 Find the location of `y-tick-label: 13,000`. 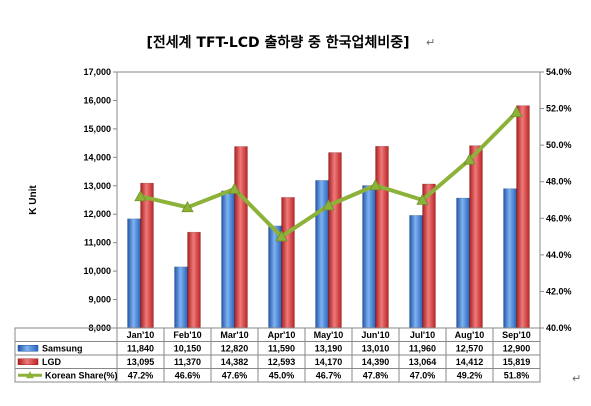

y-tick-label: 13,000 is located at coordinates (97, 186).